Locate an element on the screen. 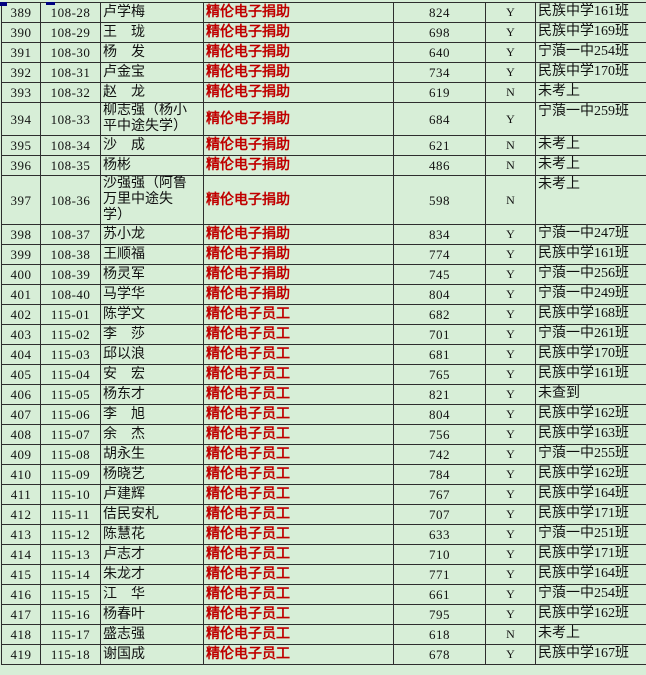 The width and height of the screenshot is (646, 675). cell-school-class: 宁蒗一中254班 is located at coordinates (591, 53).